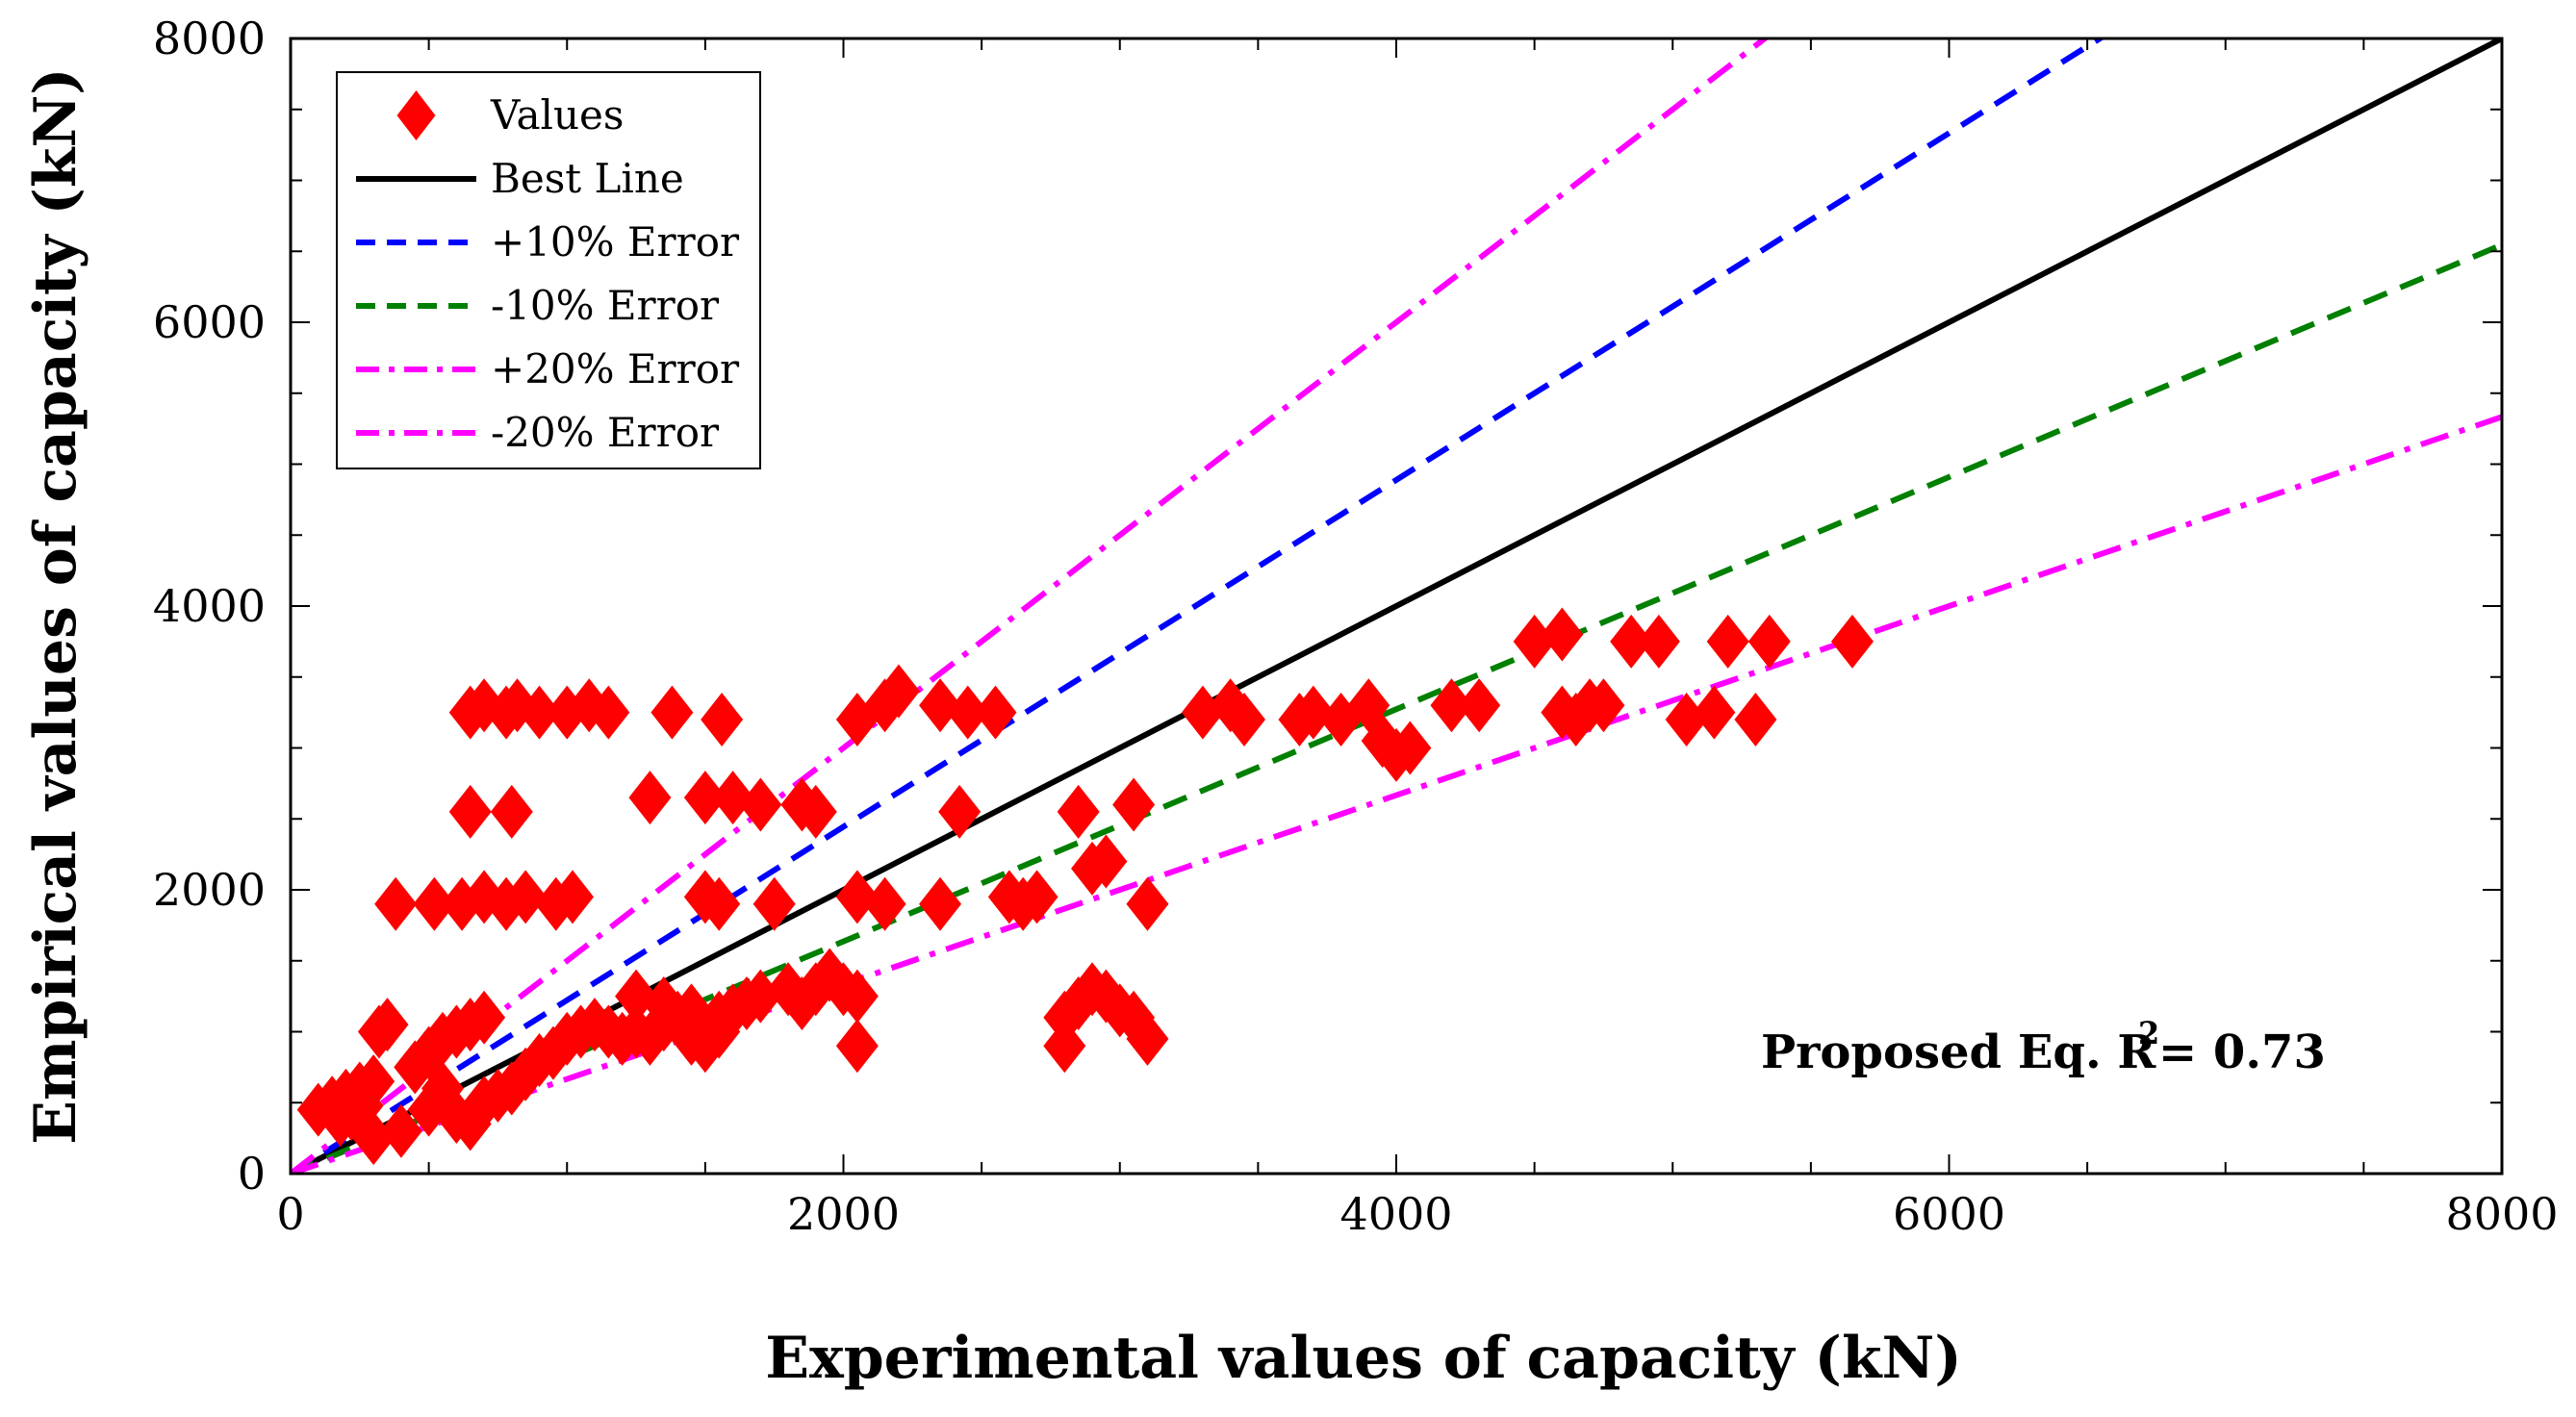  What do you see at coordinates (209, 606) in the screenshot?
I see `y-tick-label: 4000` at bounding box center [209, 606].